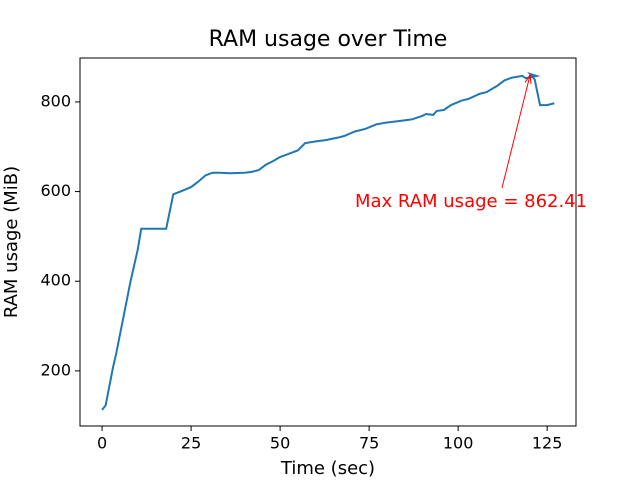  Describe the element at coordinates (528, 78) in the screenshot. I see `annotation-arrowhead` at that location.